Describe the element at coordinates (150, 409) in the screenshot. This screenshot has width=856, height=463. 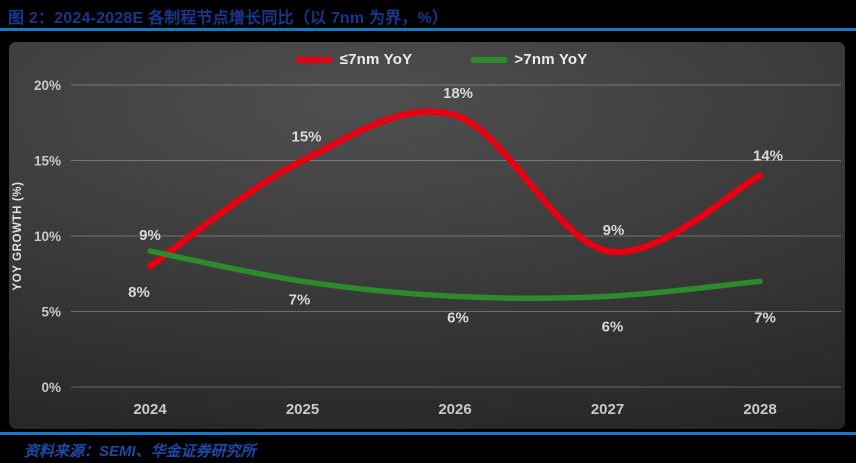
I see `x-axis-label: 2024` at that location.